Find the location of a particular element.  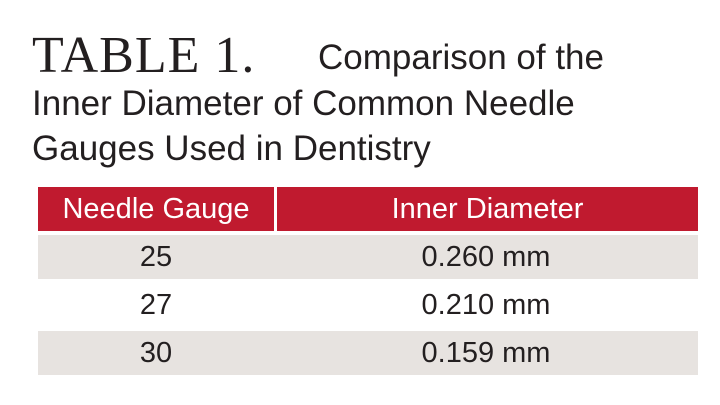

table-row: 27 0.210 mm is located at coordinates (368, 305).